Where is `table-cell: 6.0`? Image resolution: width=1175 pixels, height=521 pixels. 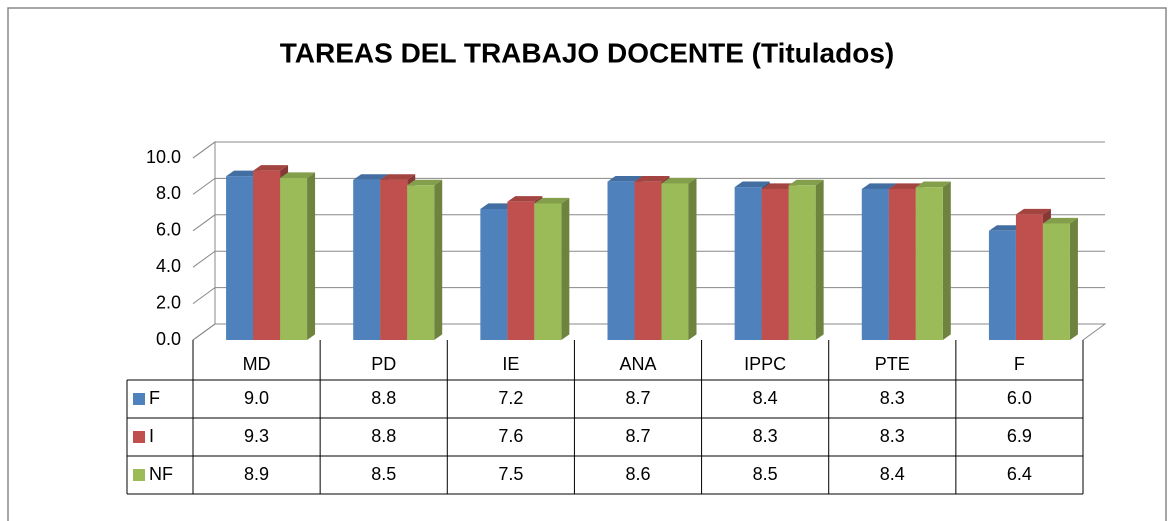
table-cell: 6.0 is located at coordinates (1019, 398).